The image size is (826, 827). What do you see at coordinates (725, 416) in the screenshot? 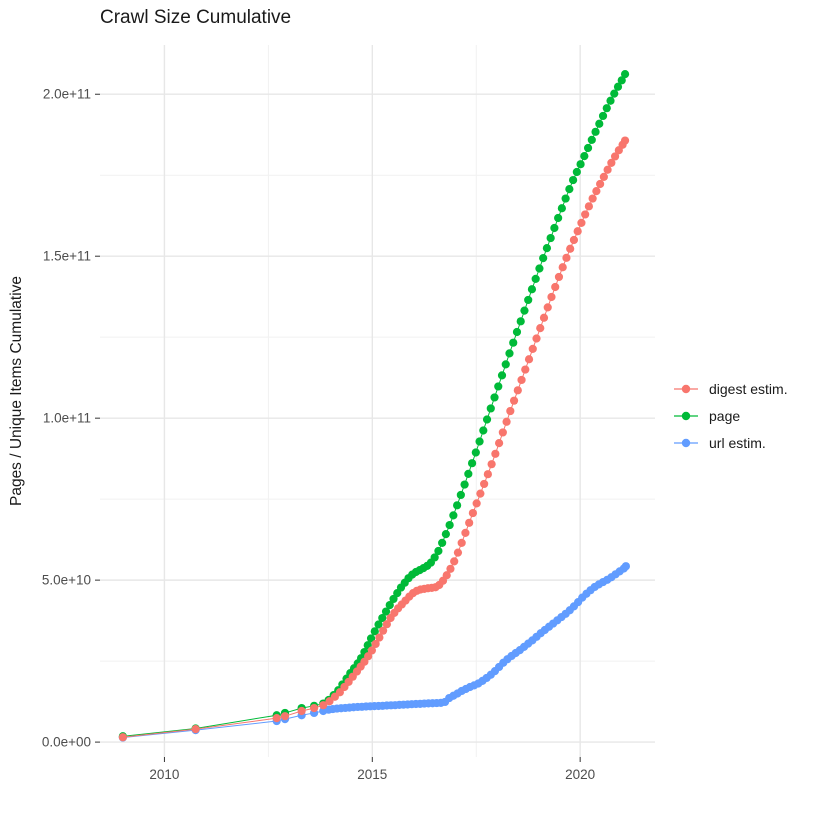
I see `legend-label: page` at bounding box center [725, 416].